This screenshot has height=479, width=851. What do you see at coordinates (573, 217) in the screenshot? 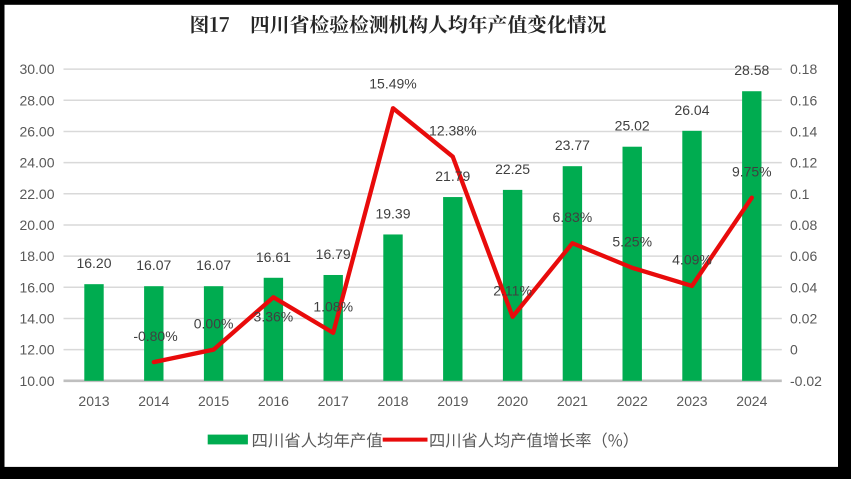
I see `svg-text: 6.83%` at bounding box center [573, 217].